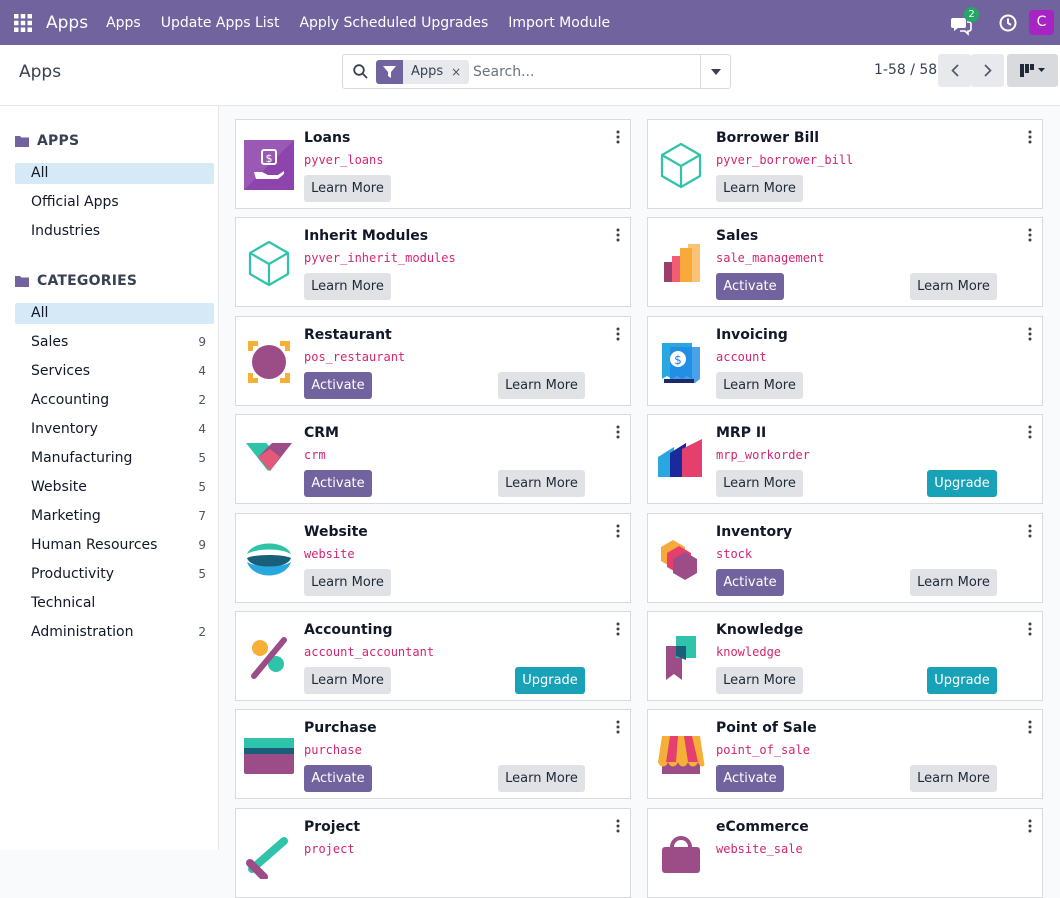 The width and height of the screenshot is (1060, 898). Describe the element at coordinates (123, 22) in the screenshot. I see `menu-apps: Apps` at that location.